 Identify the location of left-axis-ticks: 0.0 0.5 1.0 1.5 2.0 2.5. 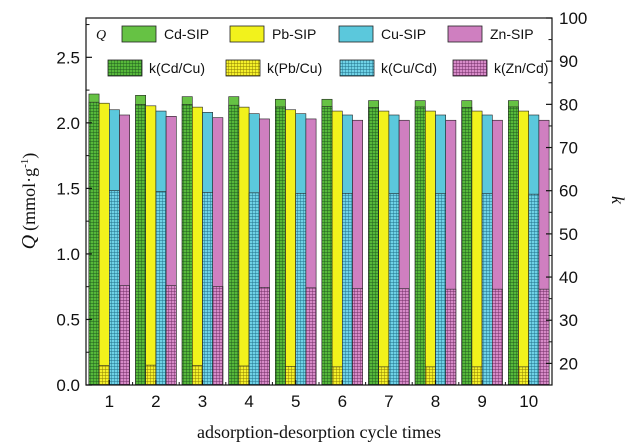
(74, 209).